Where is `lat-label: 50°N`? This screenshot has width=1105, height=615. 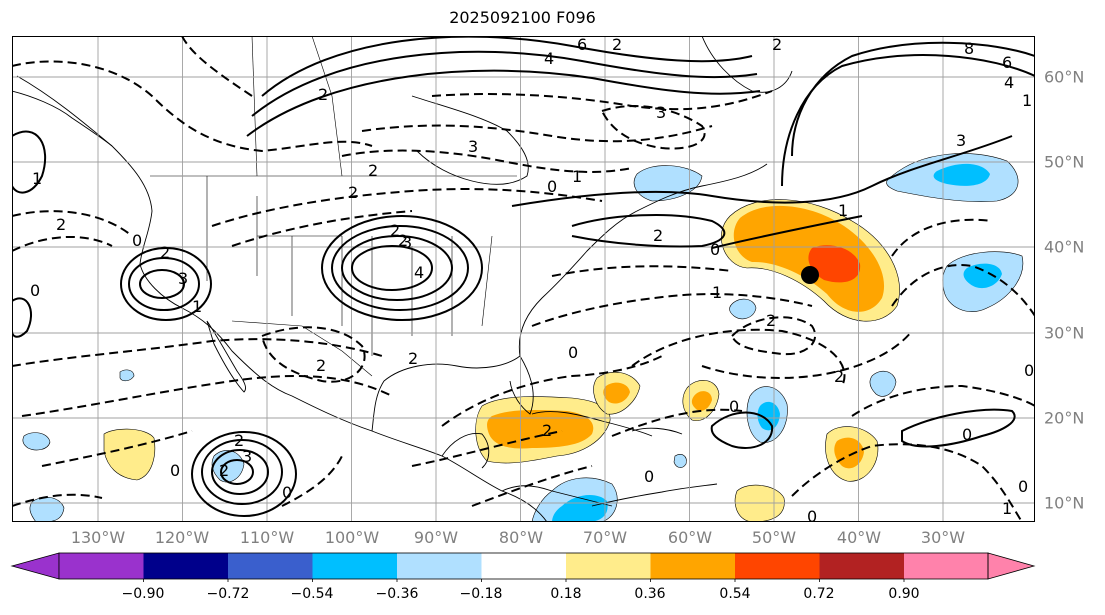 lat-label: 50°N is located at coordinates (1064, 162).